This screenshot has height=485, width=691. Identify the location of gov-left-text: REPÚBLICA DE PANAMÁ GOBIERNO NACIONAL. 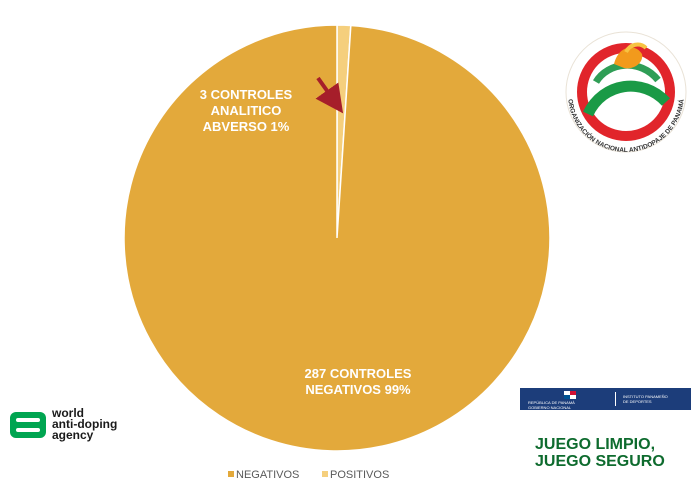
(551, 405).